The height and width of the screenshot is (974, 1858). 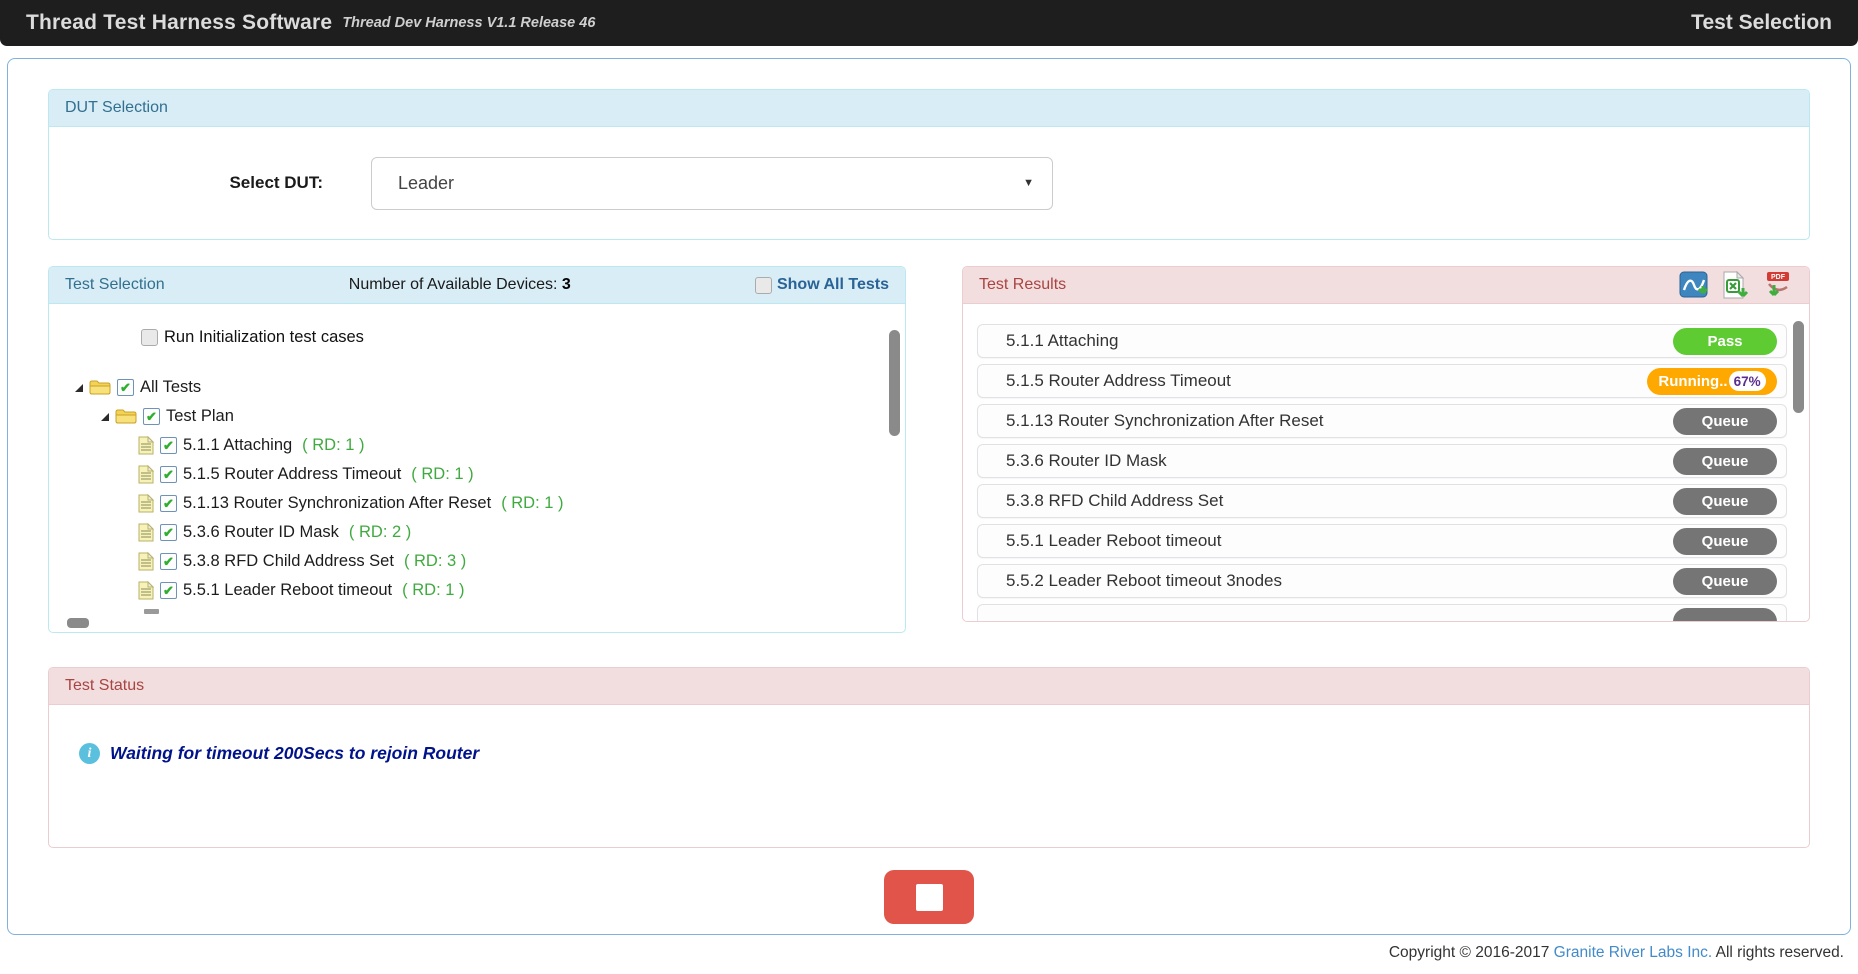 I want to click on tree-label: Test Plan, so click(x=200, y=416).